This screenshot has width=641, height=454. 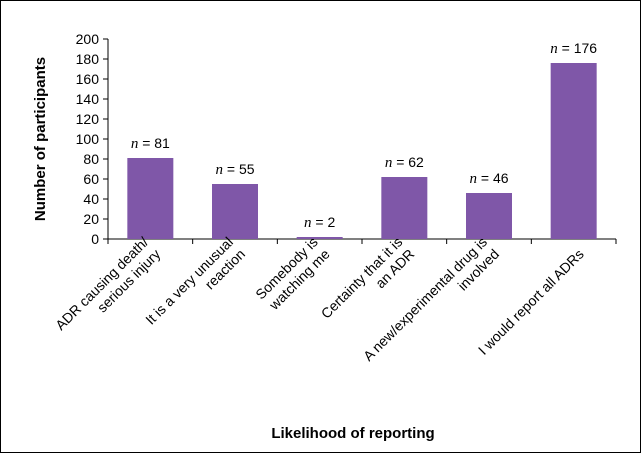 I want to click on x-axis, so click(x=362, y=241).